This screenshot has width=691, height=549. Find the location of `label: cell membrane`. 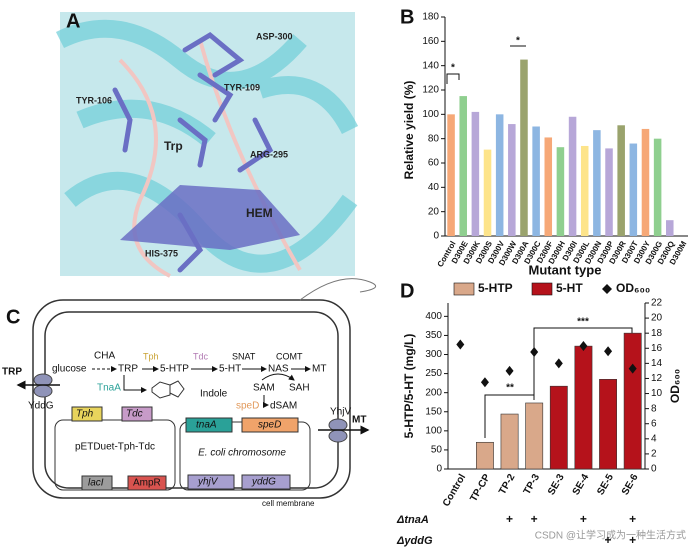

label: cell membrane is located at coordinates (288, 503).